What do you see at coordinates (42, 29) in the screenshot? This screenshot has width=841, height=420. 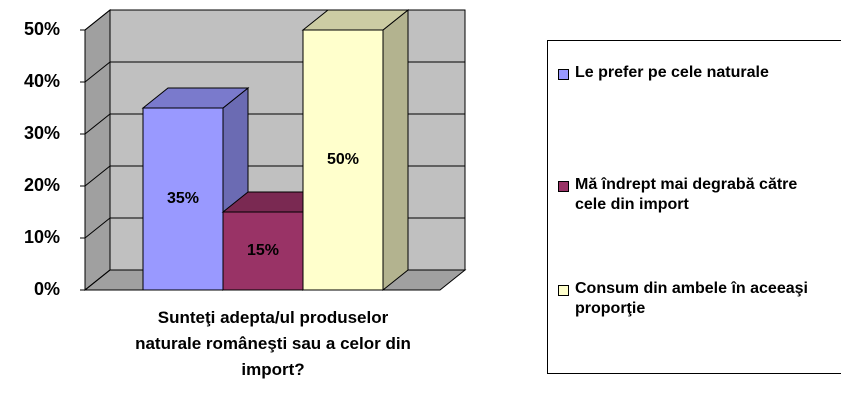 I see `y-tick-label: 50%` at bounding box center [42, 29].